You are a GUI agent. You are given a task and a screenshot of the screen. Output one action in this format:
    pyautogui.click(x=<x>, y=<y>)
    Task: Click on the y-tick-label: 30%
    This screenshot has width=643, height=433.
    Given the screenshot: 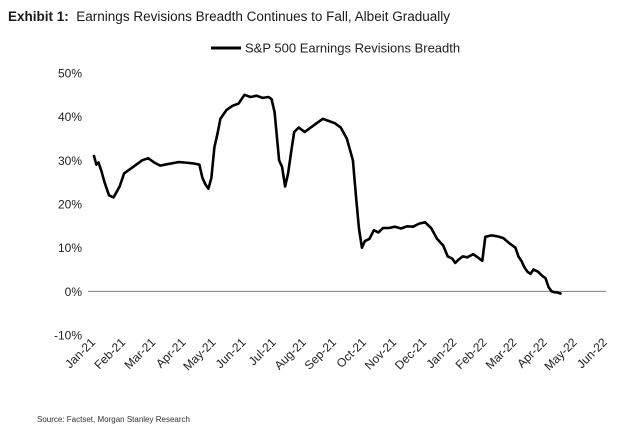 What is the action you would take?
    pyautogui.click(x=70, y=161)
    